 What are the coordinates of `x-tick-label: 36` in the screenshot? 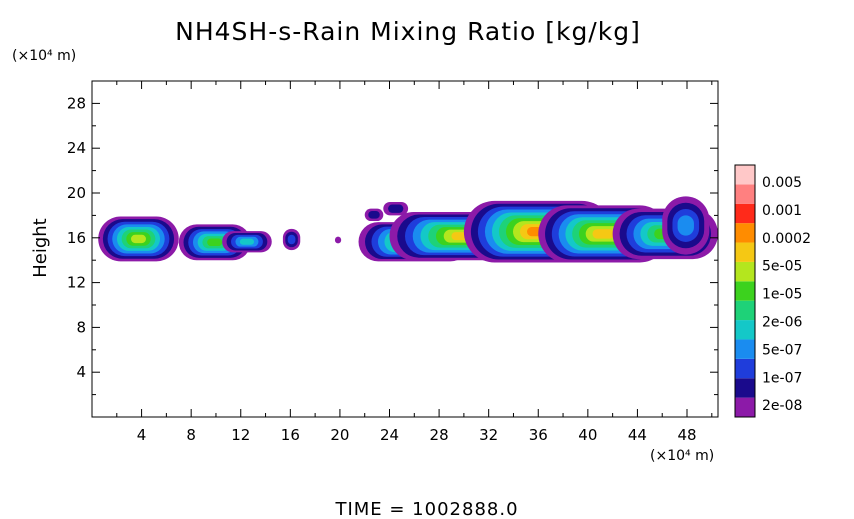 It's located at (538, 435).